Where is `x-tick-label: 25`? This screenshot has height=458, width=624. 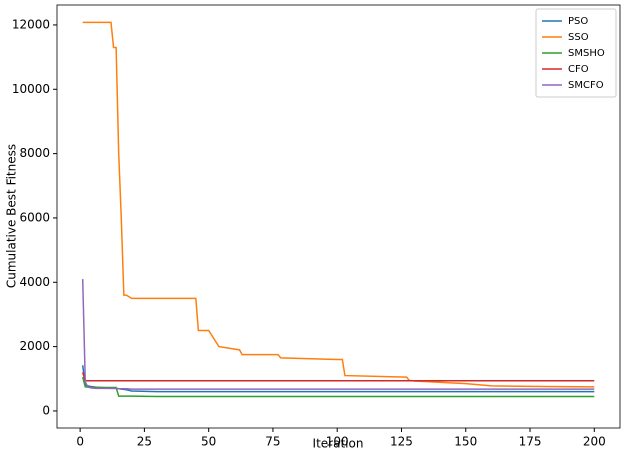 x-tick-label: 25 is located at coordinates (144, 442).